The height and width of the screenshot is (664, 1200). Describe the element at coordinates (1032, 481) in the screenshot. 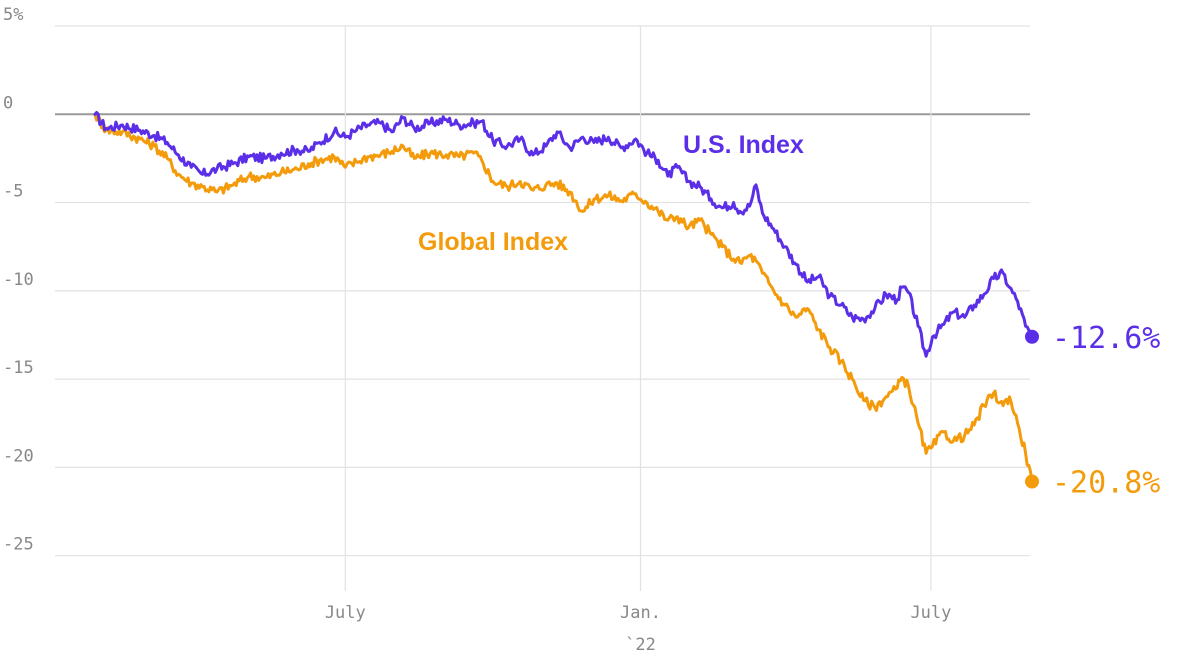

I see `end-point-global-index` at that location.